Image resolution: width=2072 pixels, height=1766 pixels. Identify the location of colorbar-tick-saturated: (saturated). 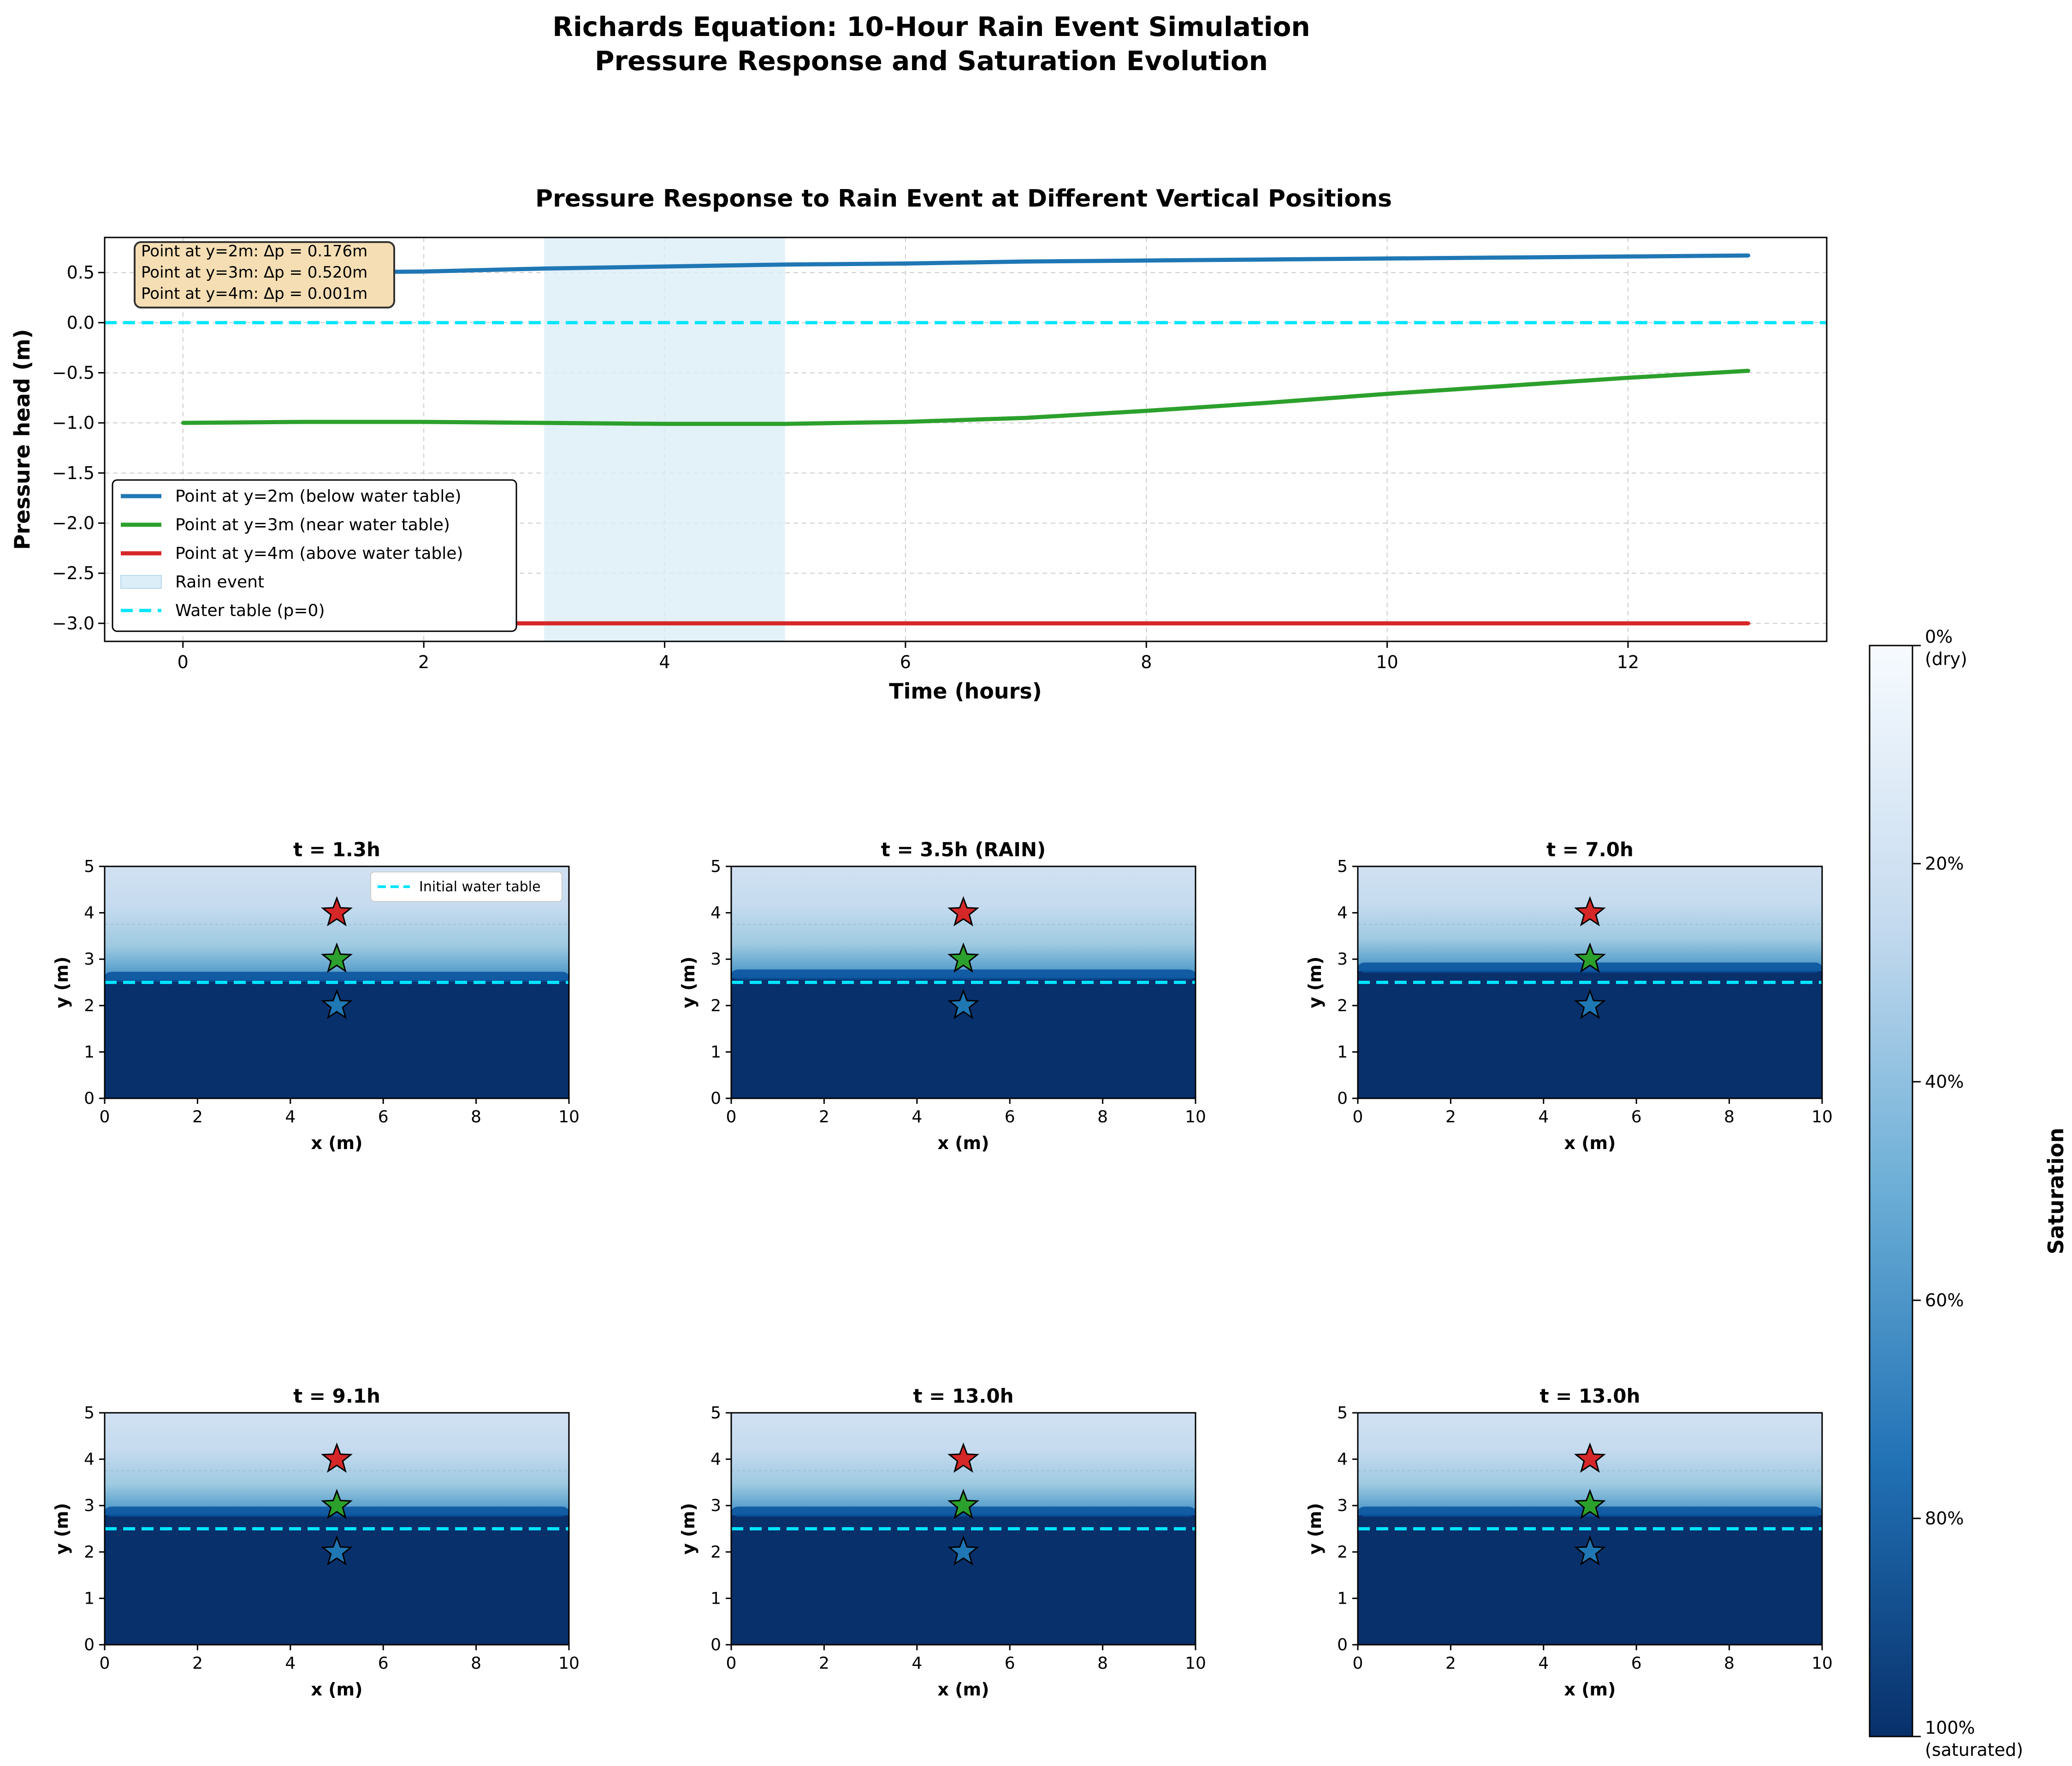
(1974, 1750).